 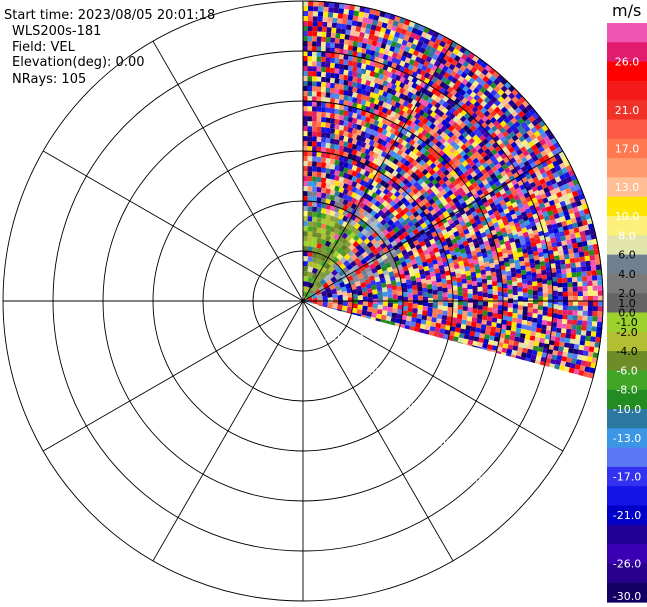 I want to click on nrays-label: NRays: 105, so click(x=49, y=79).